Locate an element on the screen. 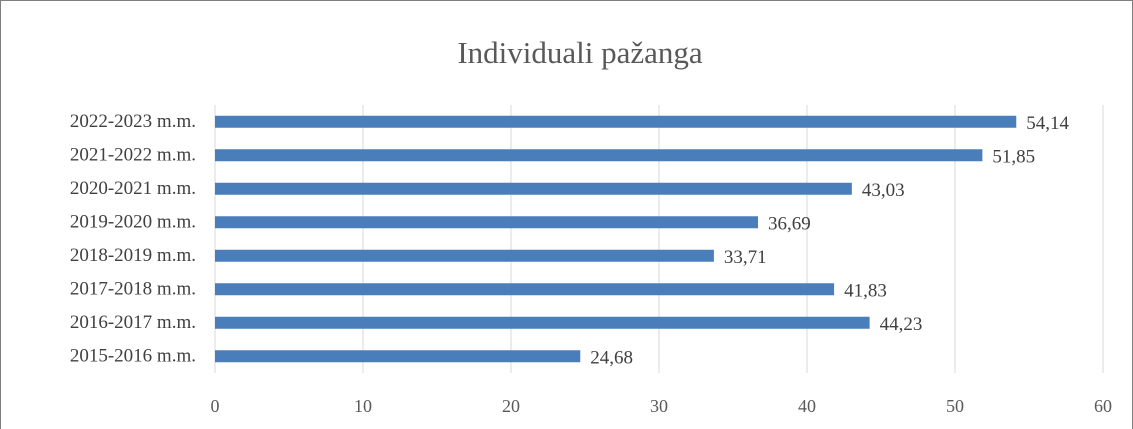 This screenshot has width=1133, height=429. x-tick-label: 40 is located at coordinates (807, 406).